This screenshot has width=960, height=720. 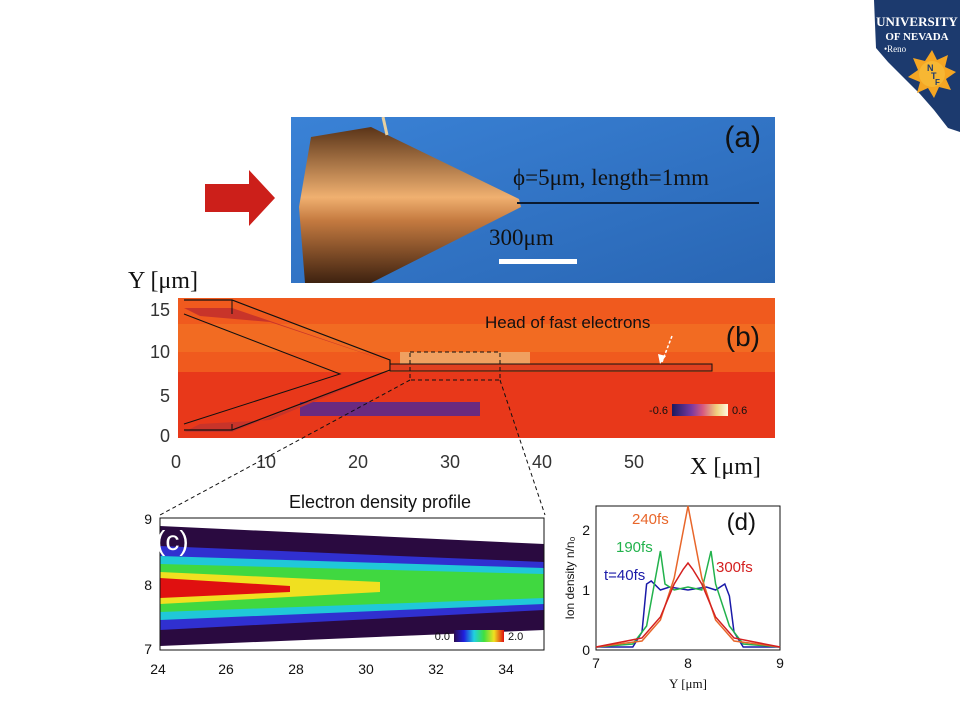 What do you see at coordinates (158, 669) in the screenshot?
I see `x-tick: 24` at bounding box center [158, 669].